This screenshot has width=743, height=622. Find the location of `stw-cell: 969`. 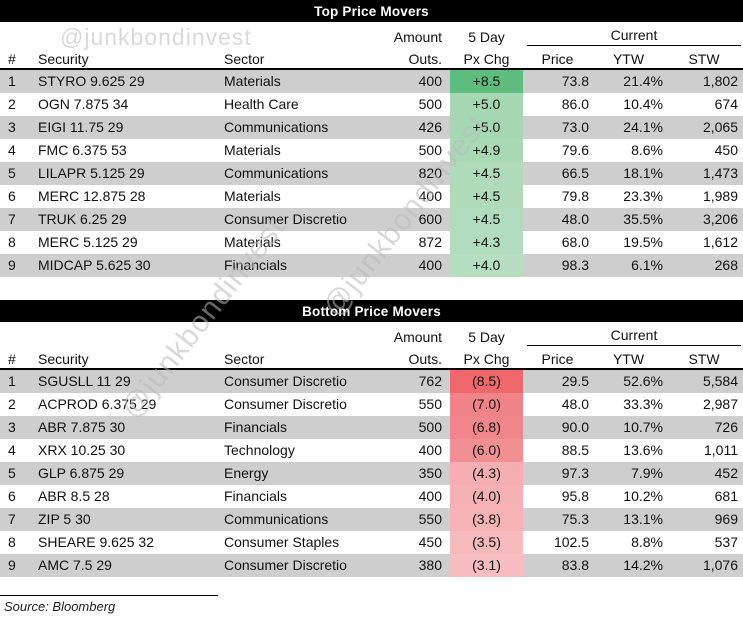

stw-cell: 969 is located at coordinates (726, 519).